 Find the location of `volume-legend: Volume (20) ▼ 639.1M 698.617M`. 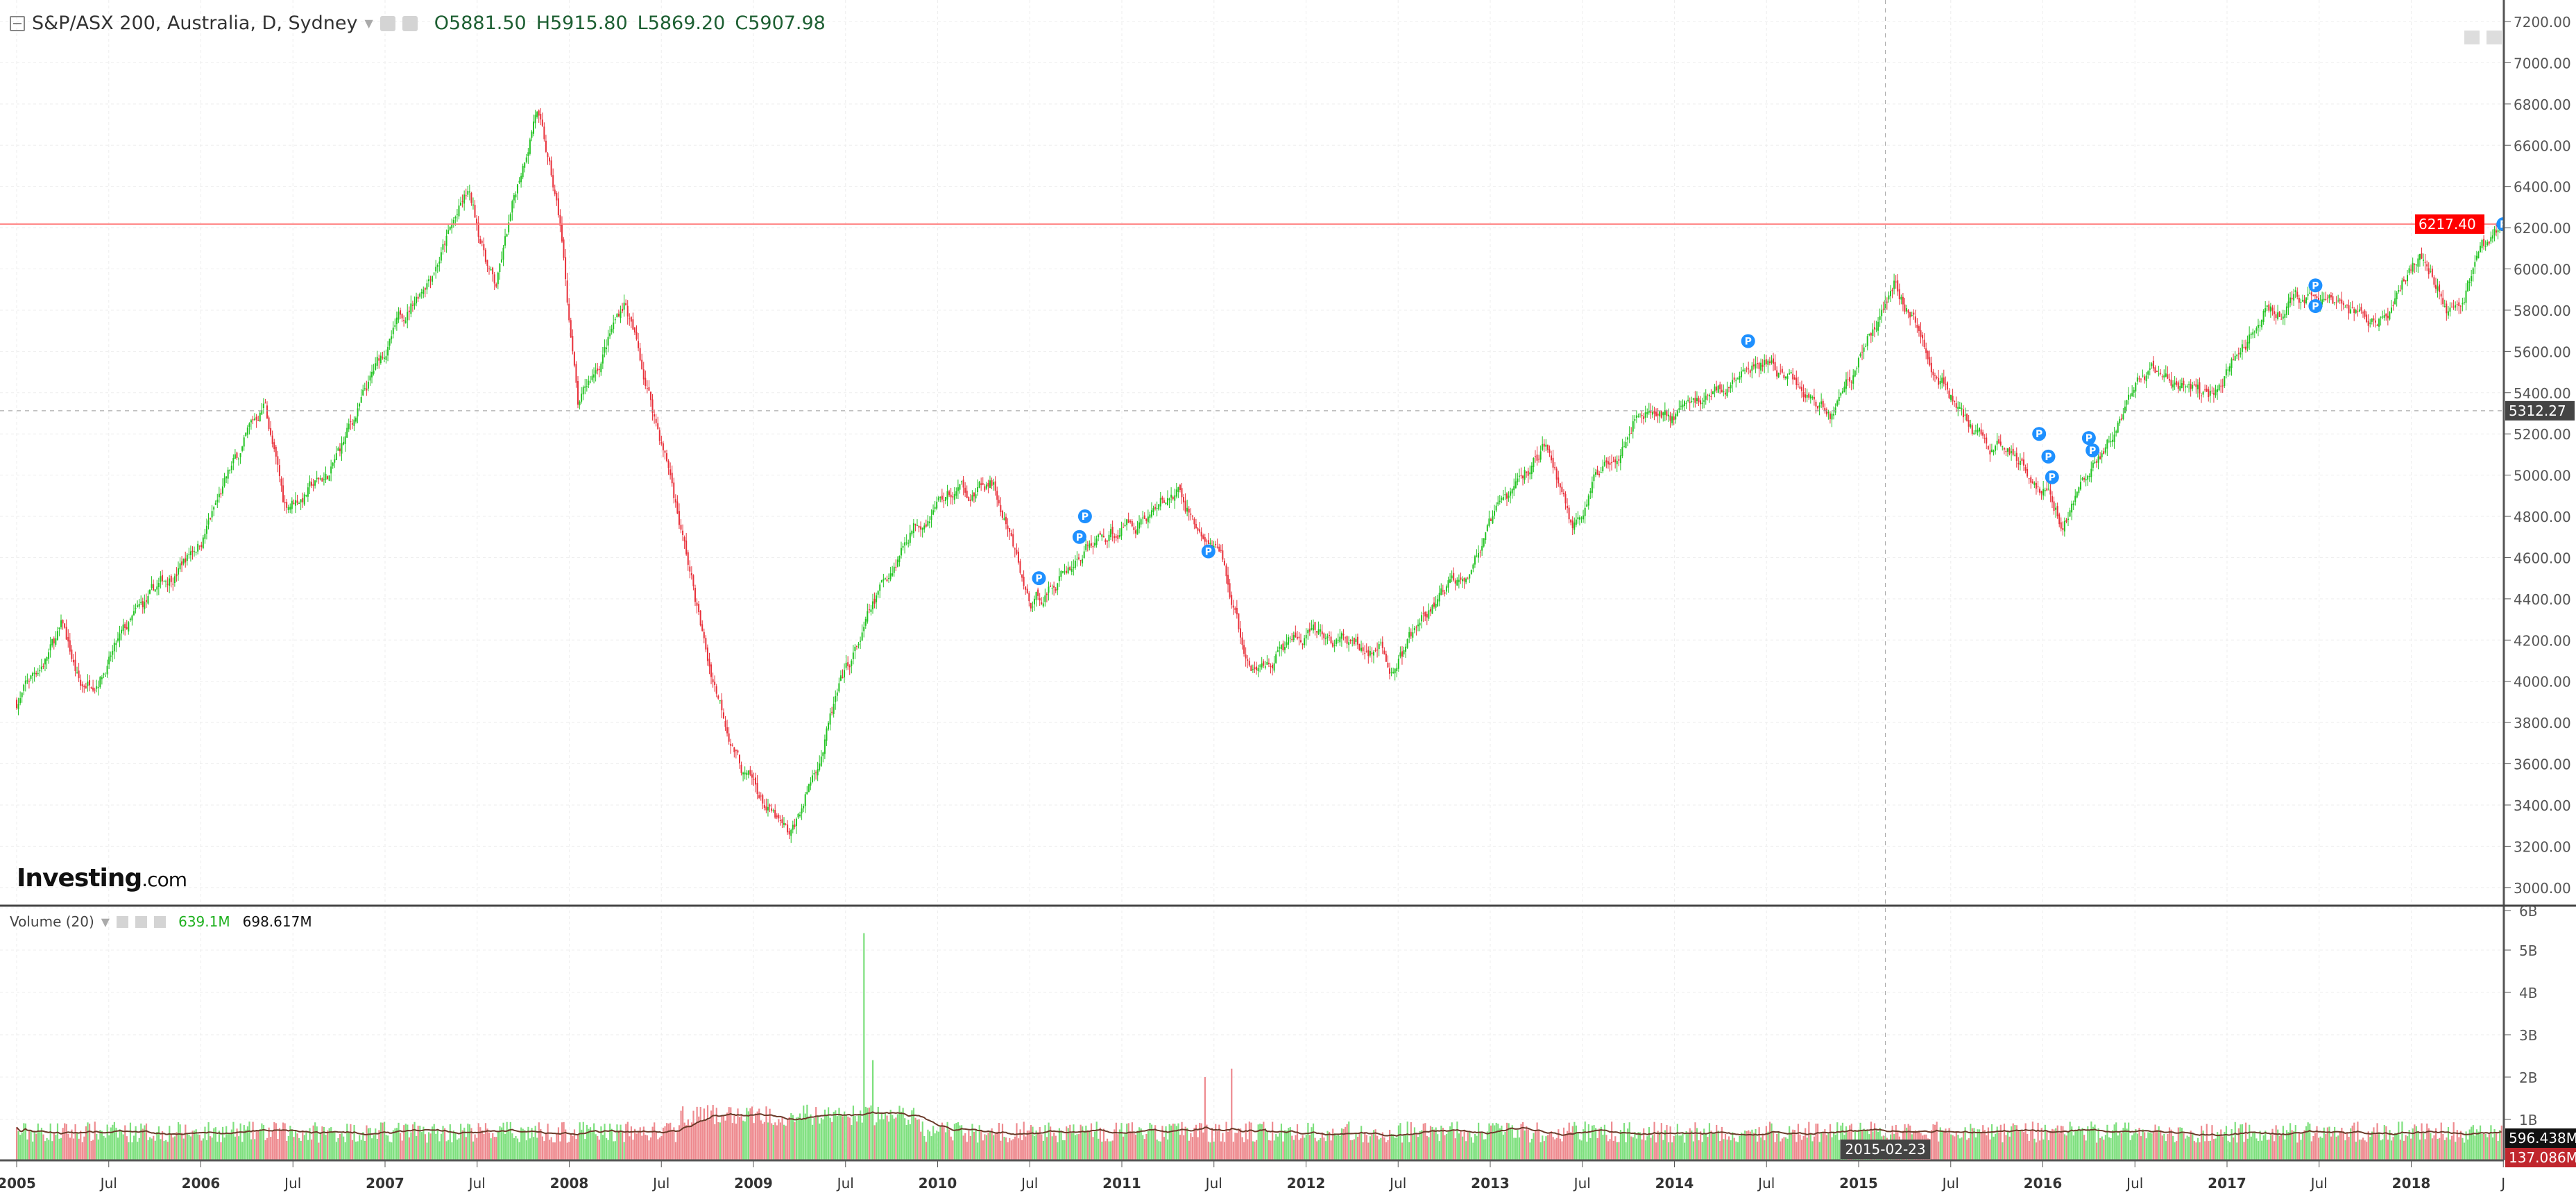

volume-legend: Volume (20) ▼ 639.1M 698.617M is located at coordinates (161, 921).